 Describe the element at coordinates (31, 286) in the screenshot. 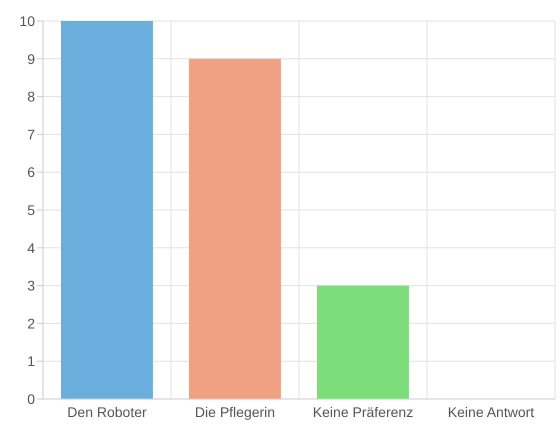

I see `y-tick-label: 3` at that location.